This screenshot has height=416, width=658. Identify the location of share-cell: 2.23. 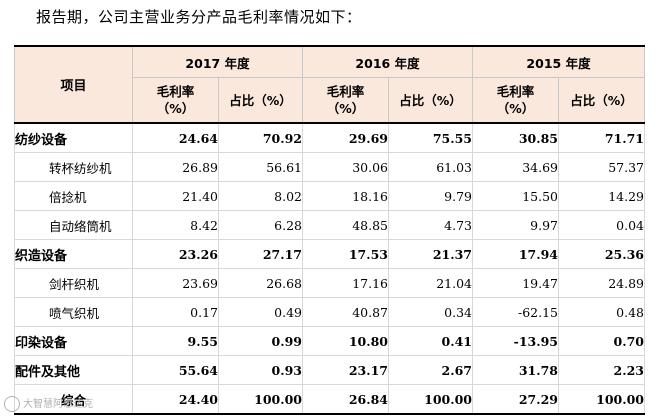
(601, 370).